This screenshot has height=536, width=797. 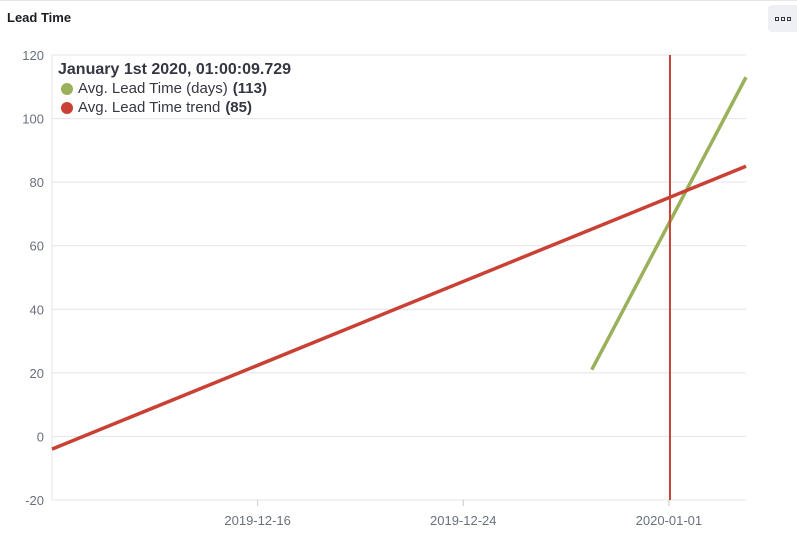 What do you see at coordinates (153, 88) in the screenshot?
I see `tooltip-series-name: Avg. Lead Time (days)` at bounding box center [153, 88].